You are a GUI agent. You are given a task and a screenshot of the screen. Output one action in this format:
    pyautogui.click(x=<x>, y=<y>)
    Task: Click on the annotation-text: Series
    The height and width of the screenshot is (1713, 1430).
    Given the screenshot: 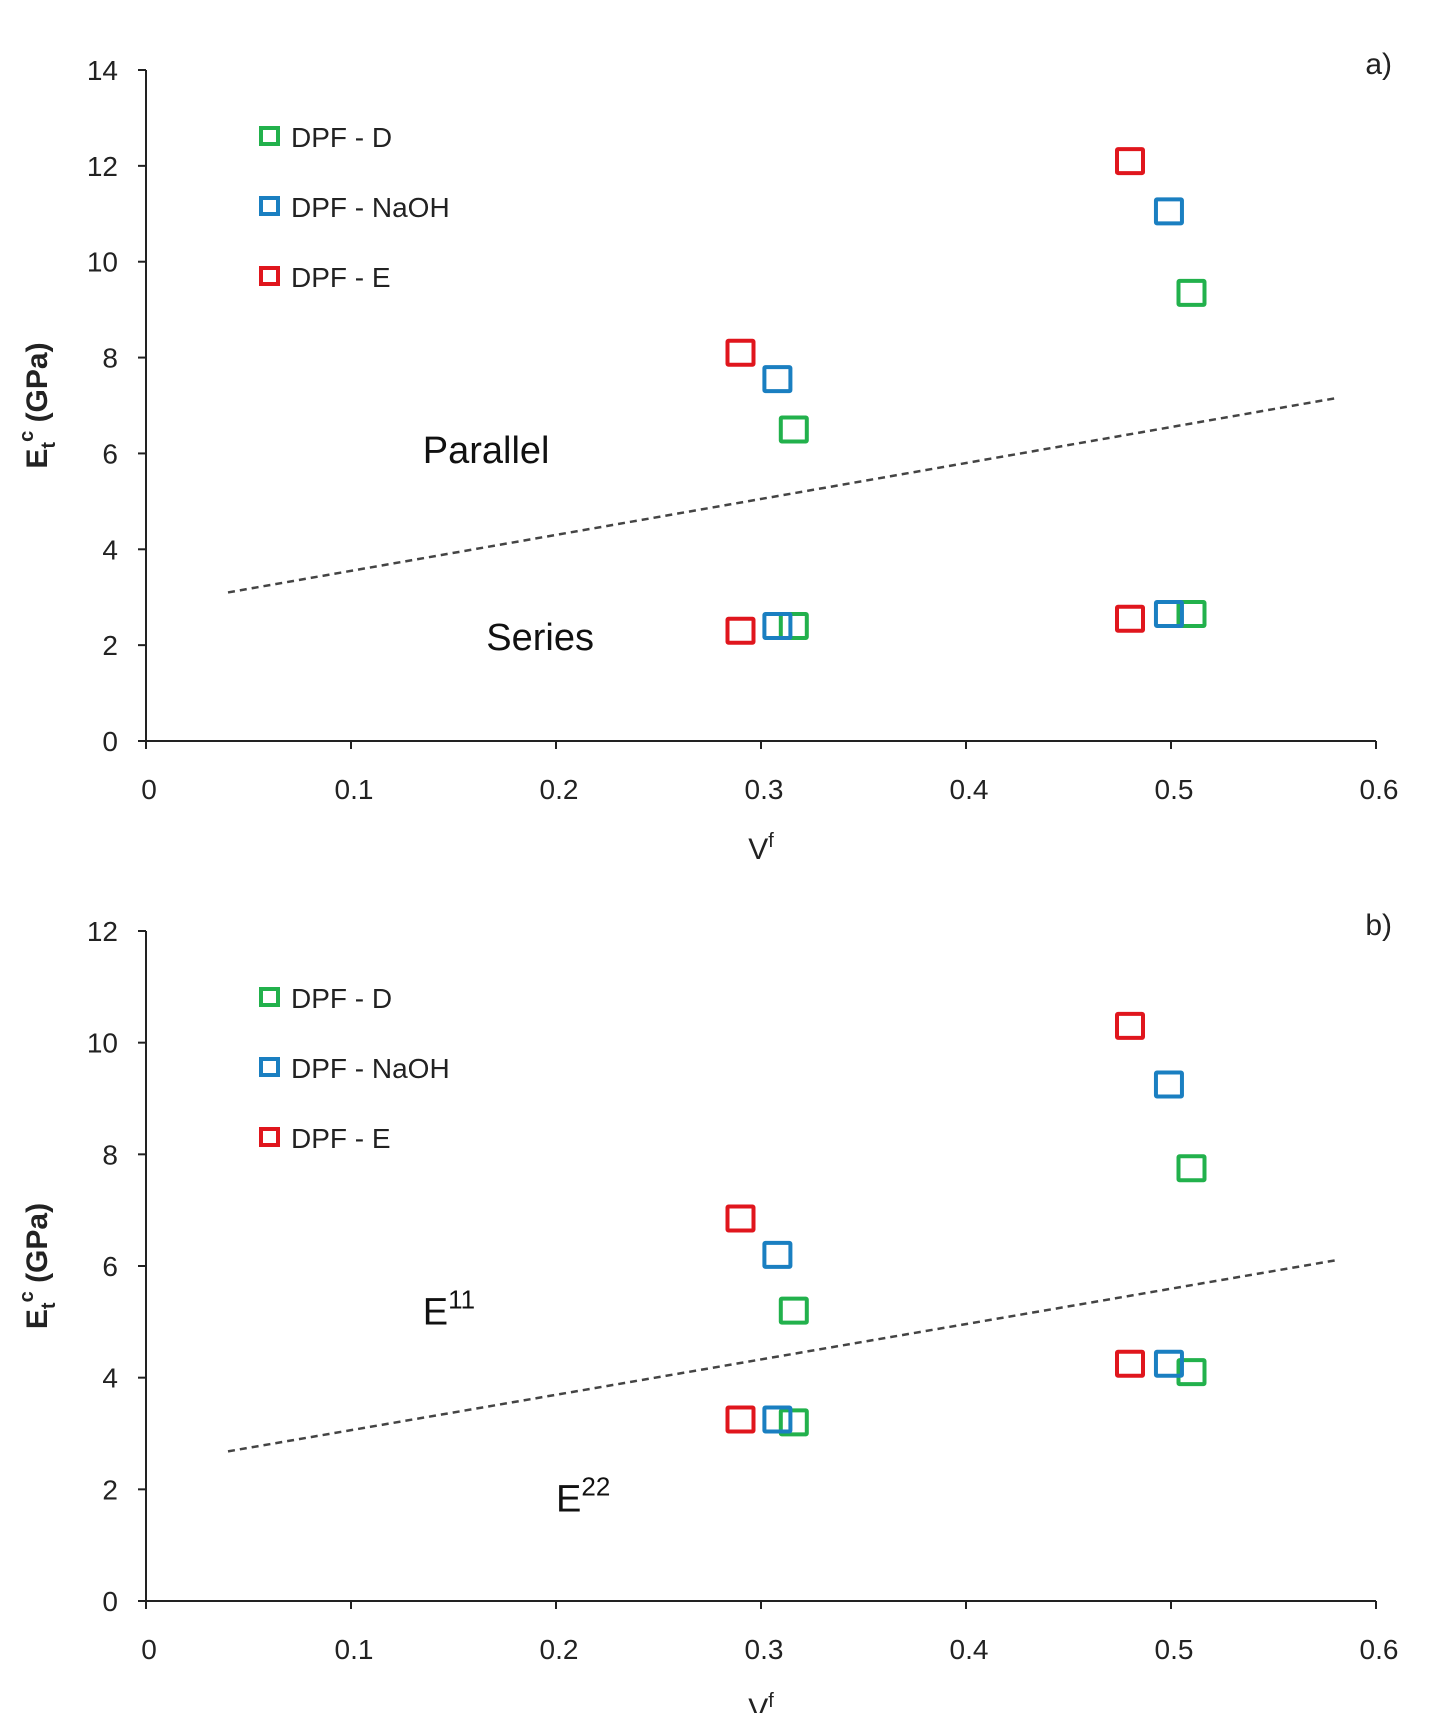 What is the action you would take?
    pyautogui.click(x=540, y=638)
    